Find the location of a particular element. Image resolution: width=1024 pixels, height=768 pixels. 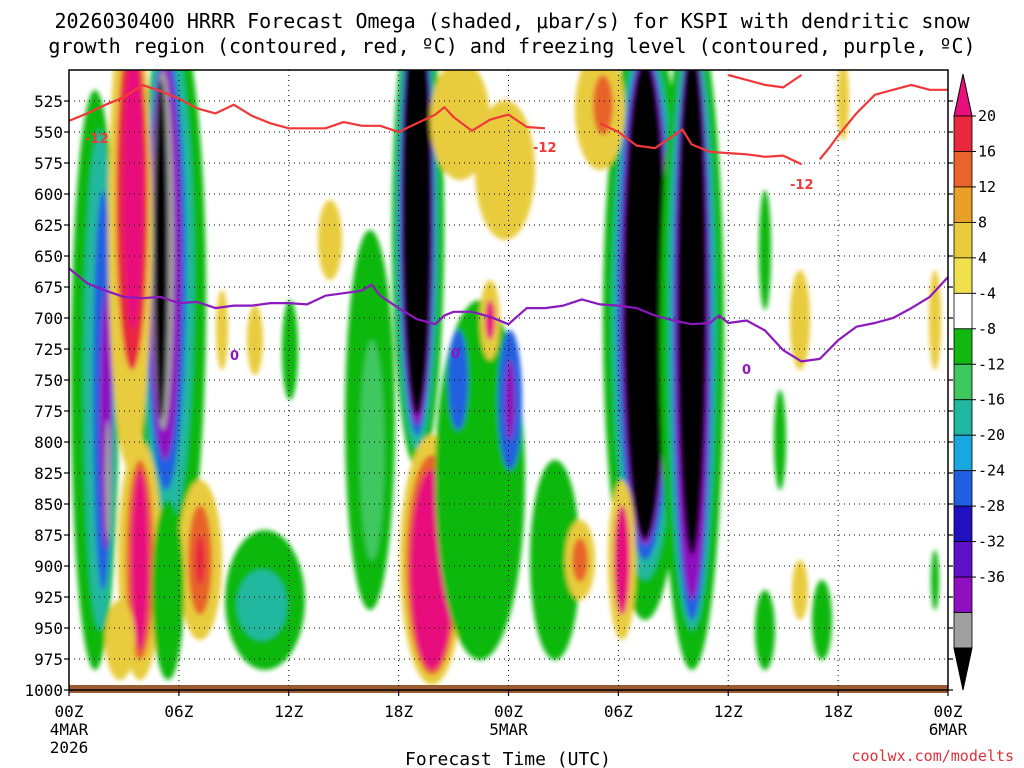

x-date-label: 4MAR is located at coordinates (69, 729).